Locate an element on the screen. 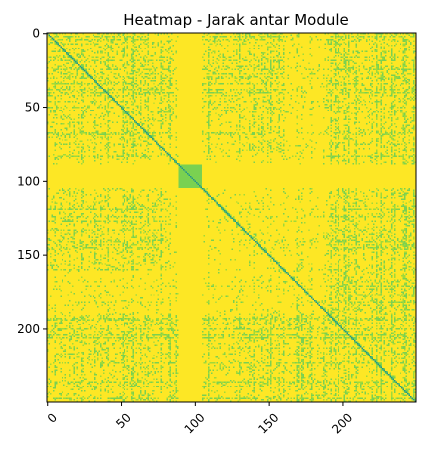  x-tick-label: 100 is located at coordinates (195, 423).